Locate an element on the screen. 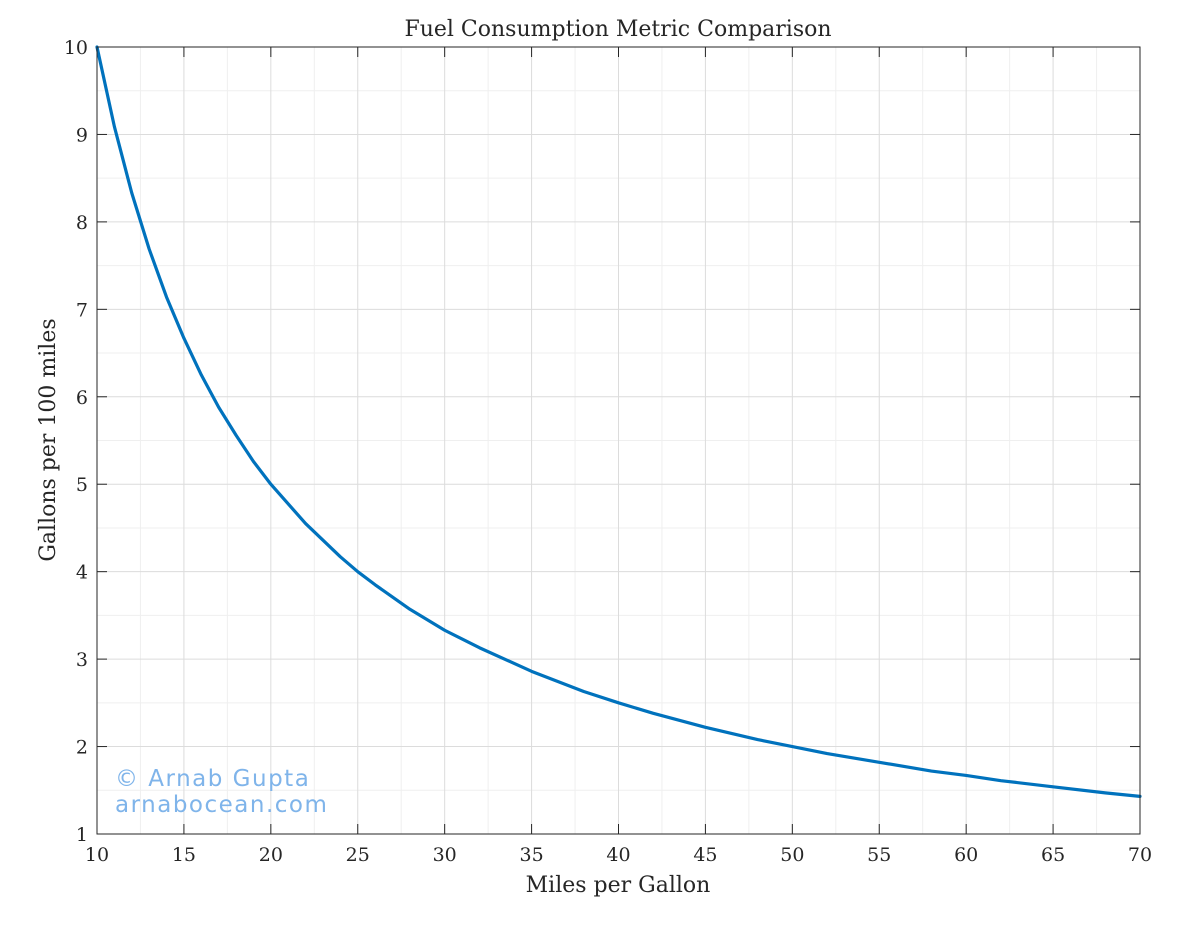 This screenshot has width=1200, height=927. y-tick-label: 7 is located at coordinates (82, 310).